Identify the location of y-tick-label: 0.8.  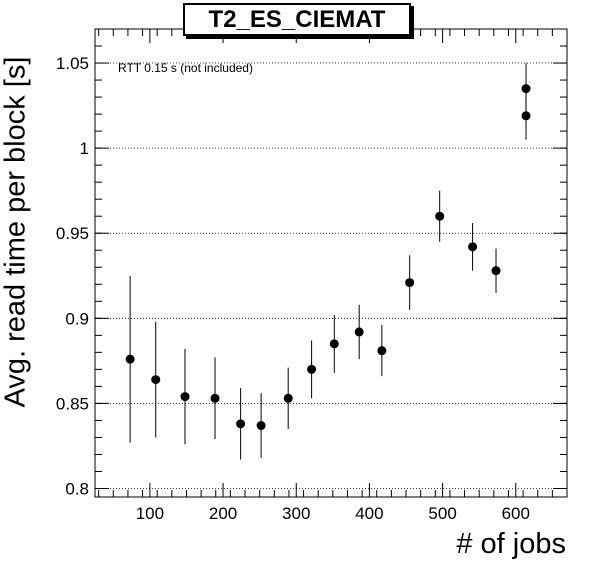
(77, 488).